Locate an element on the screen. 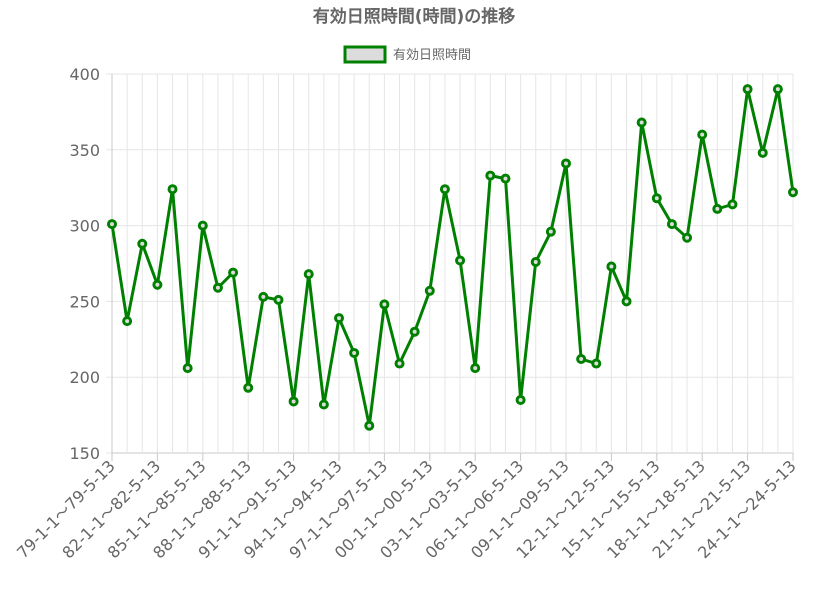 The height and width of the screenshot is (602, 815). legend-swatch is located at coordinates (365, 54).